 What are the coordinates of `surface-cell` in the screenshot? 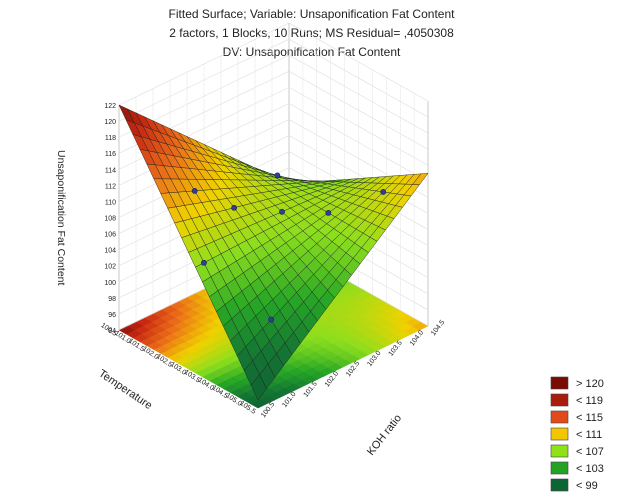 It's located at (258, 387).